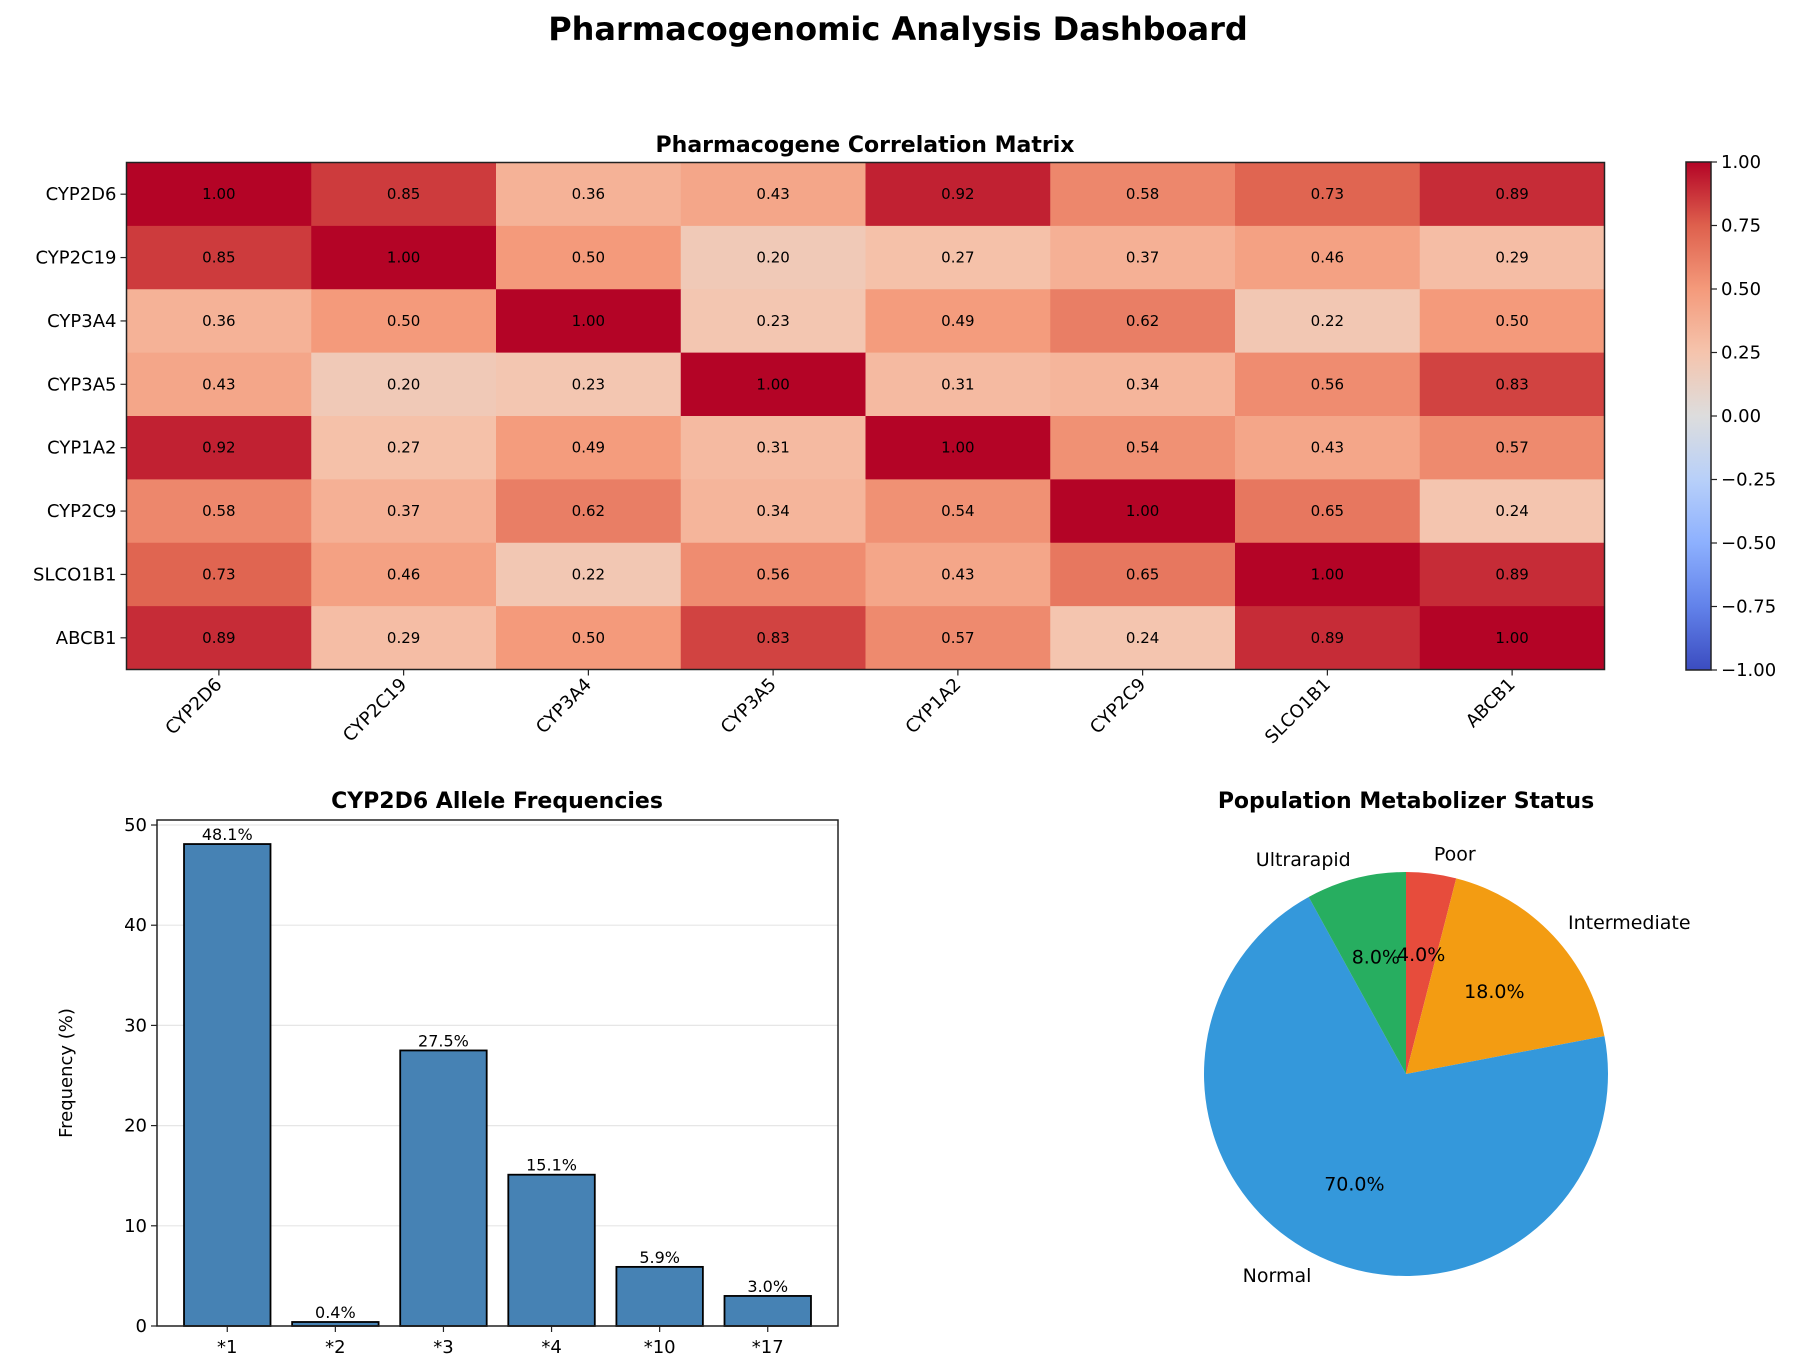 Image resolution: width=1797 pixels, height=1369 pixels. I want to click on bar-axes-frame, so click(497, 1073).